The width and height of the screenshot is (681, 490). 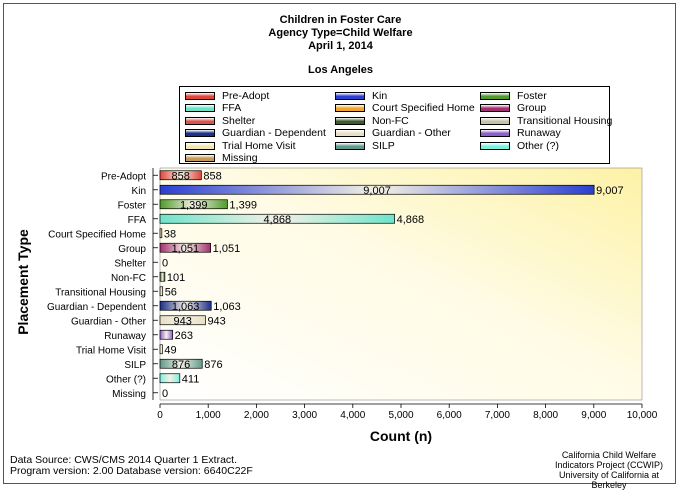 I want to click on legend-label: SILP, so click(x=383, y=145).